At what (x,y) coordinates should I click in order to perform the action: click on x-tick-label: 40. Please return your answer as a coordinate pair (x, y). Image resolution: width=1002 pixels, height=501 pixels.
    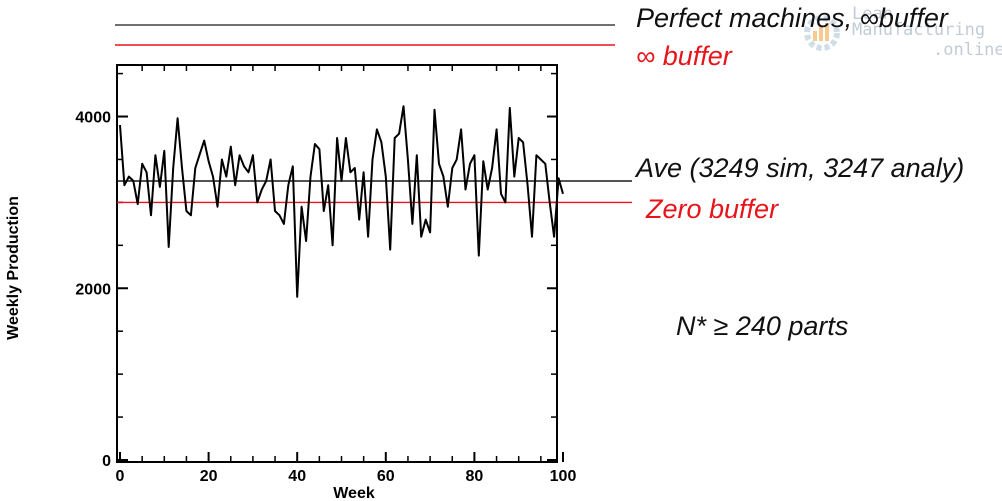
    Looking at the image, I should click on (297, 476).